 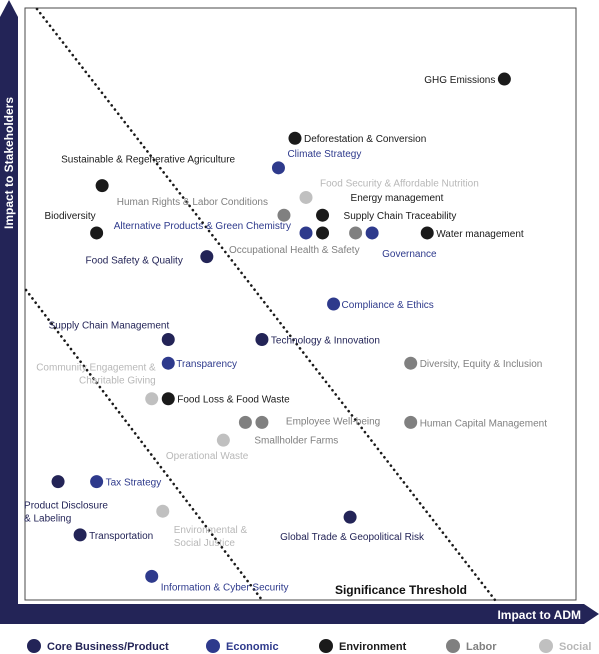 I want to click on point-label-3: Climate Strategy, so click(x=324, y=154).